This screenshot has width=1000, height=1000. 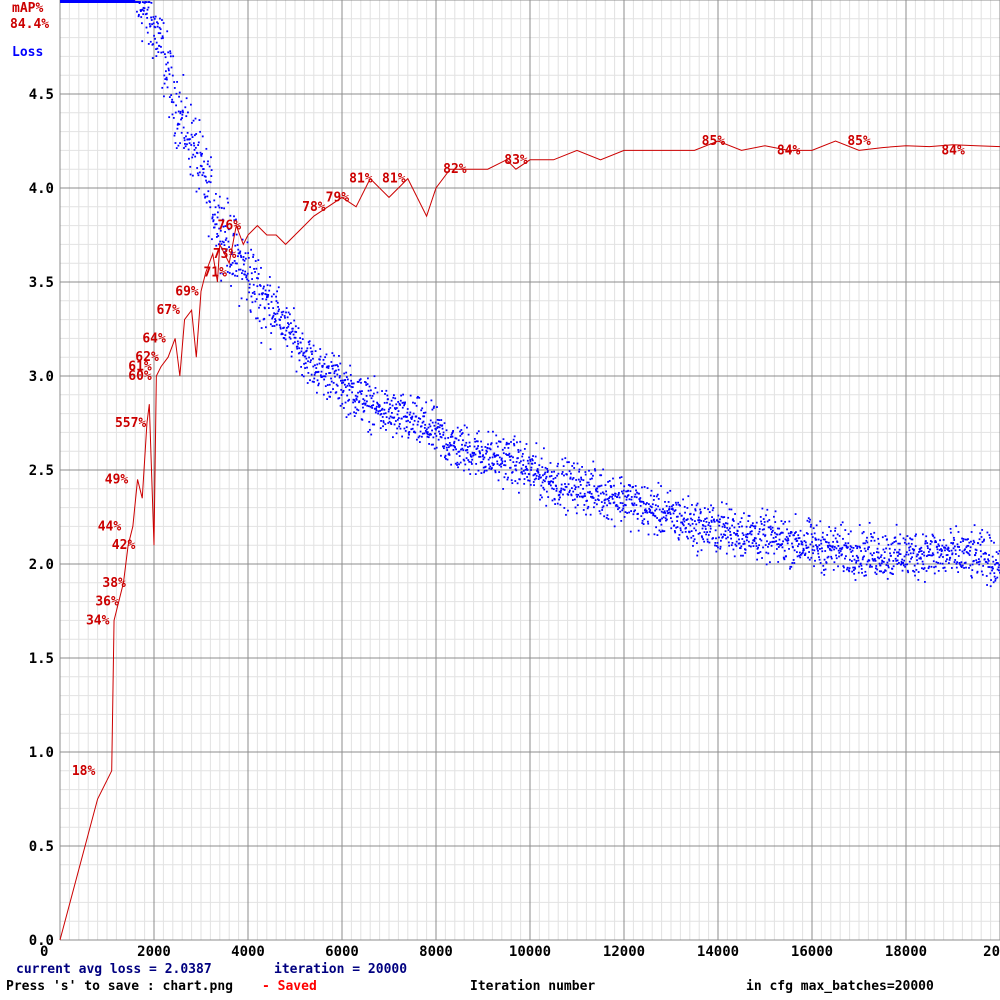 I want to click on map-data-label: 67%, so click(x=168, y=310).